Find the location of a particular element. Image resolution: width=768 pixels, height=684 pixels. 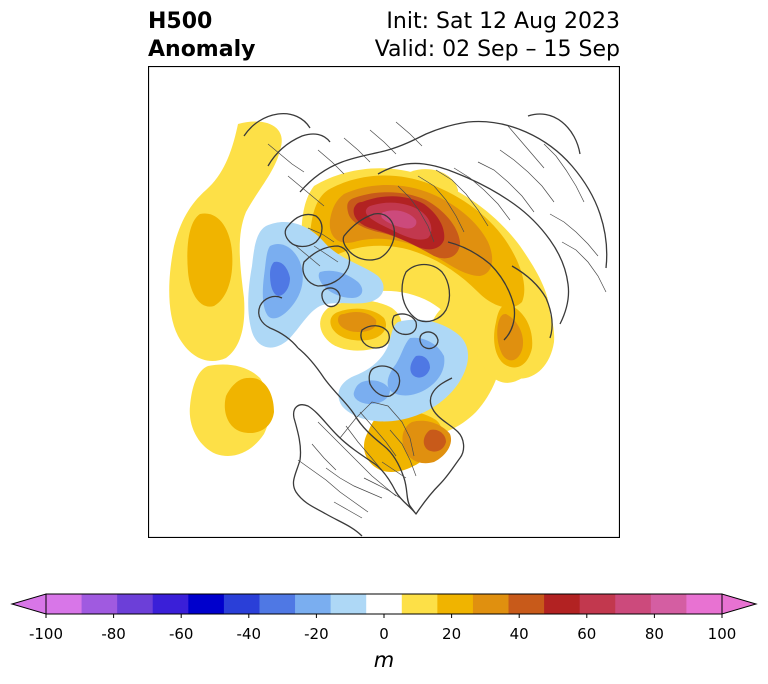

colorbar-tick-label: -20 is located at coordinates (316, 634).